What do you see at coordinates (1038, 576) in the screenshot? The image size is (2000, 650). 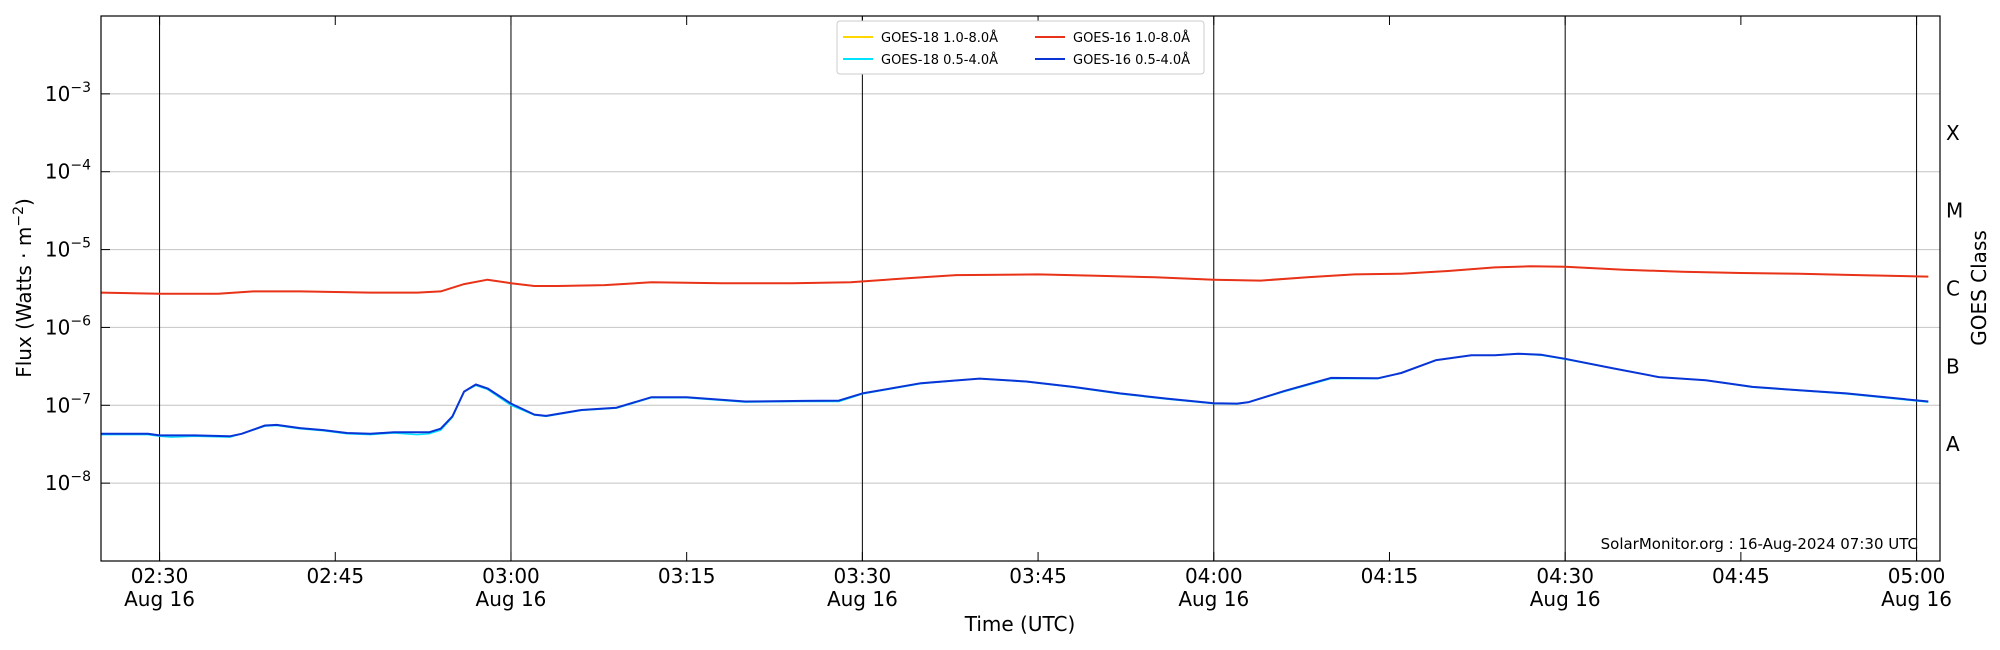 I see `x-tick-label: 03:45` at bounding box center [1038, 576].